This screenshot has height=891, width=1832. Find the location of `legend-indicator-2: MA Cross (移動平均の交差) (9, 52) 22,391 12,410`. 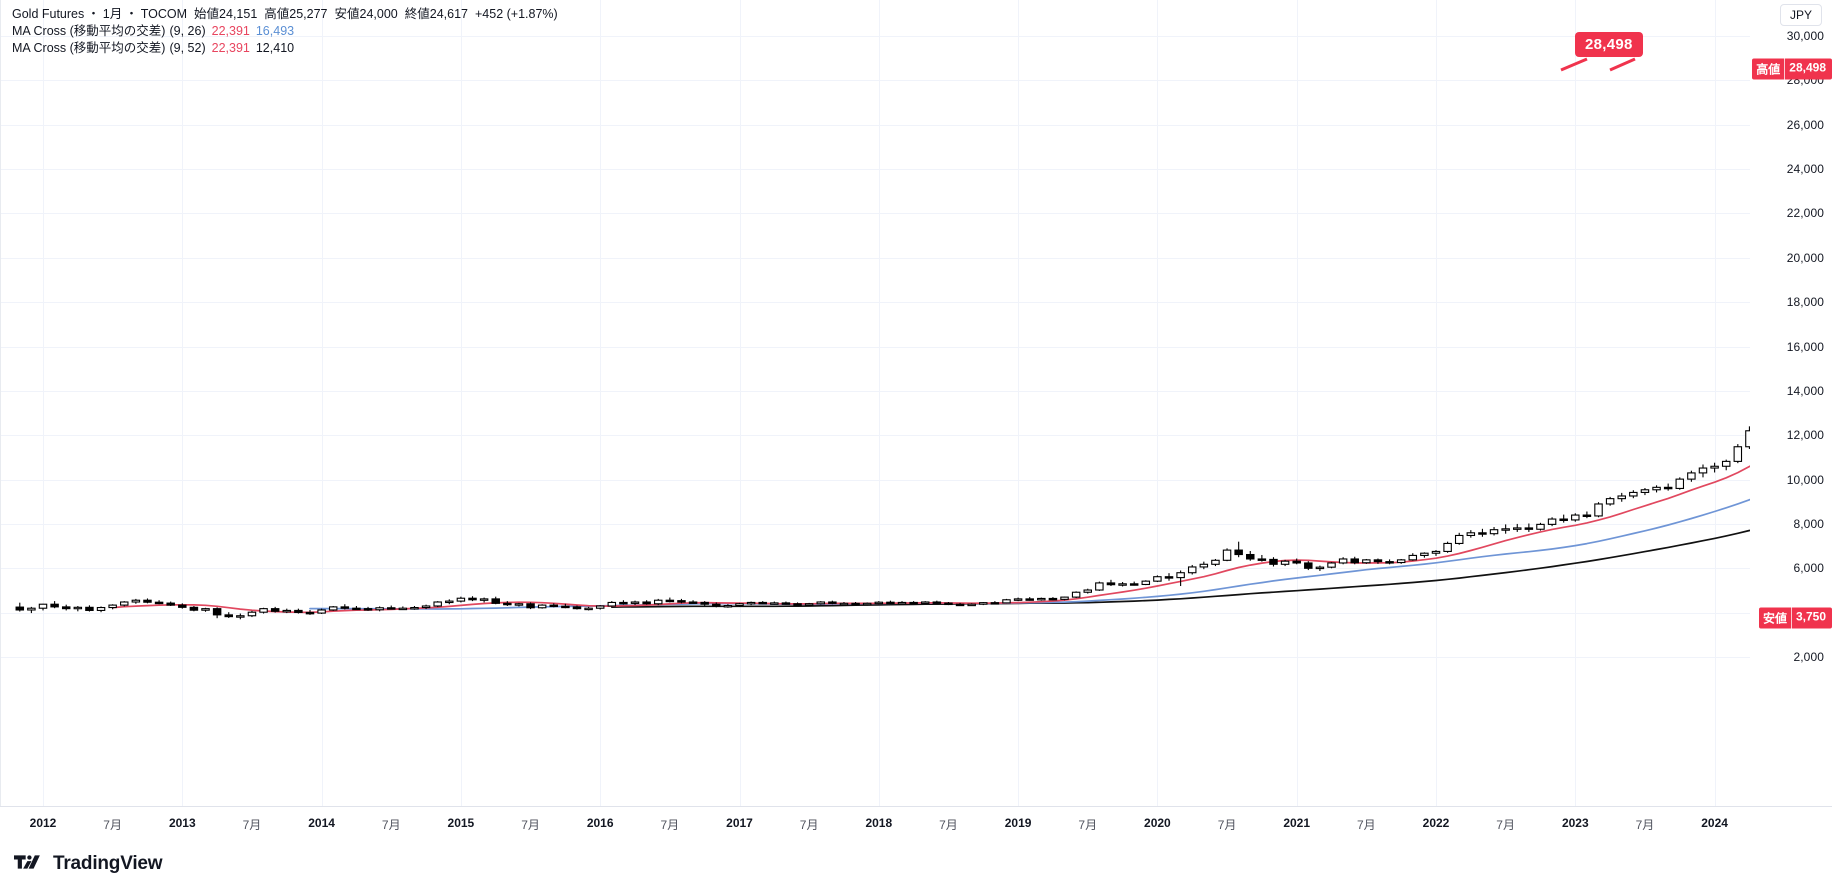

legend-indicator-2: MA Cross (移動平均の交差) (9, 52) 22,391 12,410 is located at coordinates (285, 48).